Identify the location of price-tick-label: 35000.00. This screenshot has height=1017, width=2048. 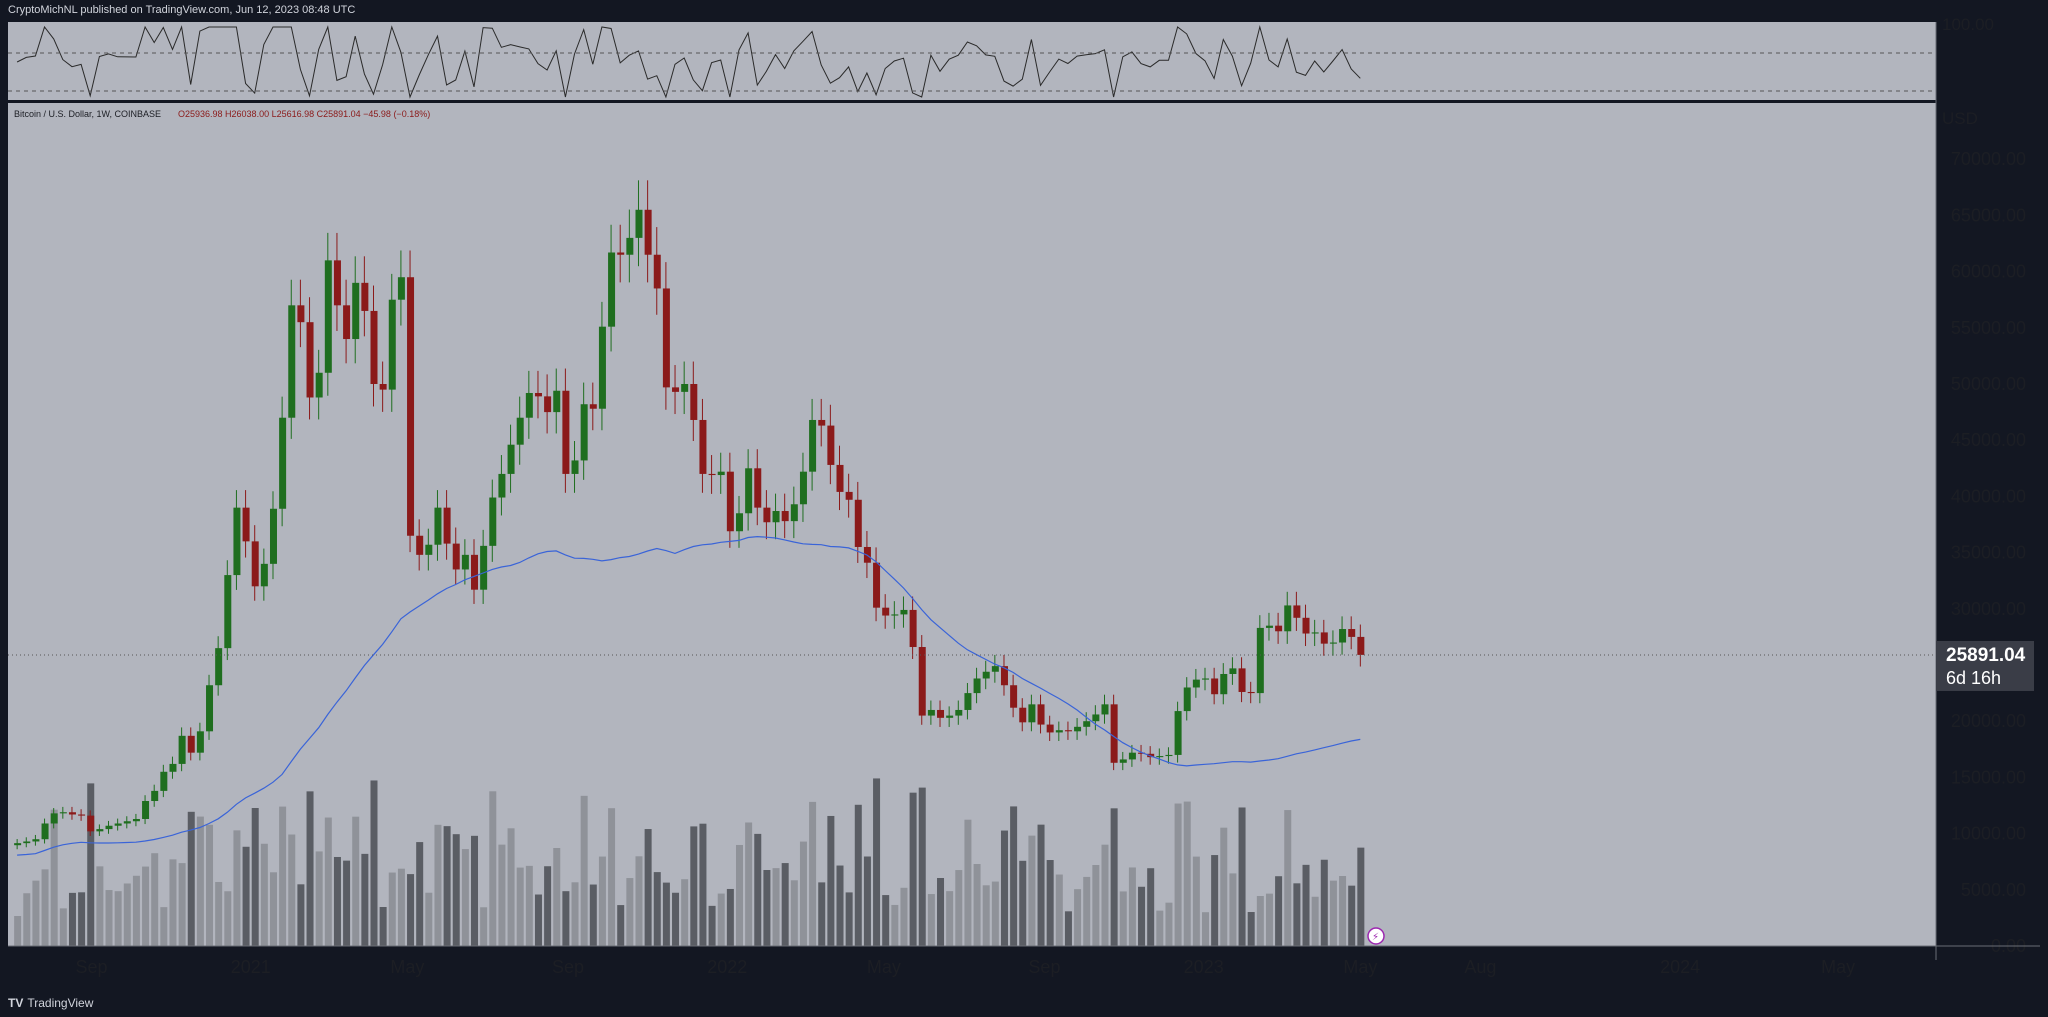
(1988, 553).